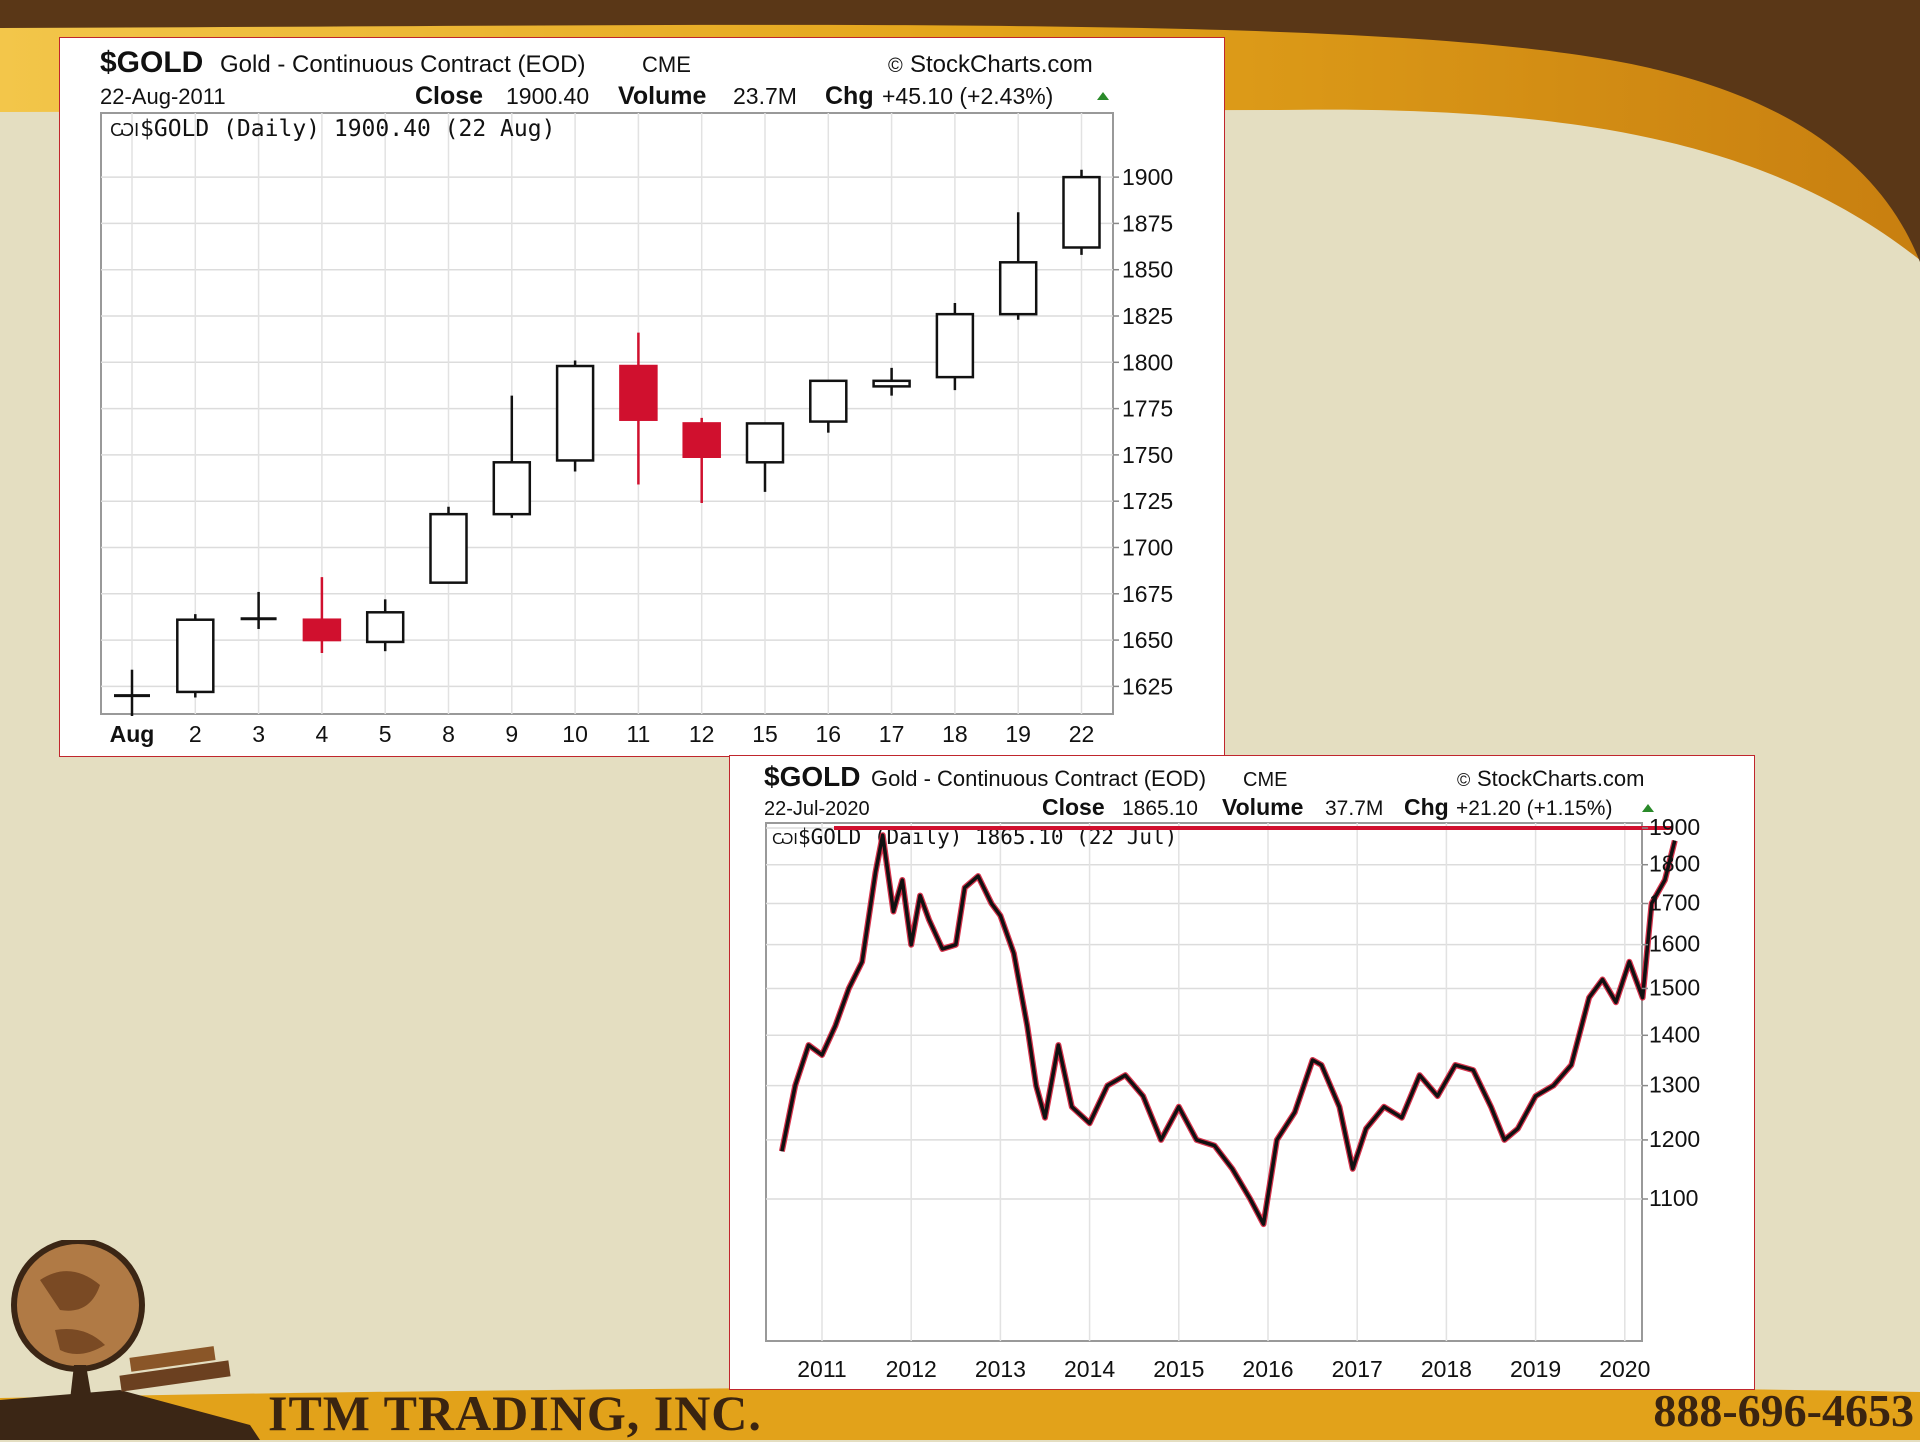  Describe the element at coordinates (1147, 223) in the screenshot. I see `chart1-ytick-label: 1875` at that location.